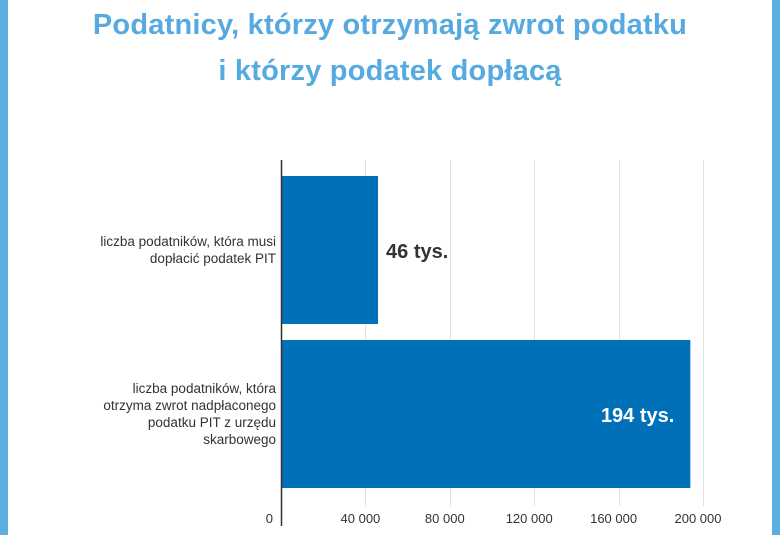  What do you see at coordinates (698, 518) in the screenshot?
I see `x-tick-label: 200 000` at bounding box center [698, 518].